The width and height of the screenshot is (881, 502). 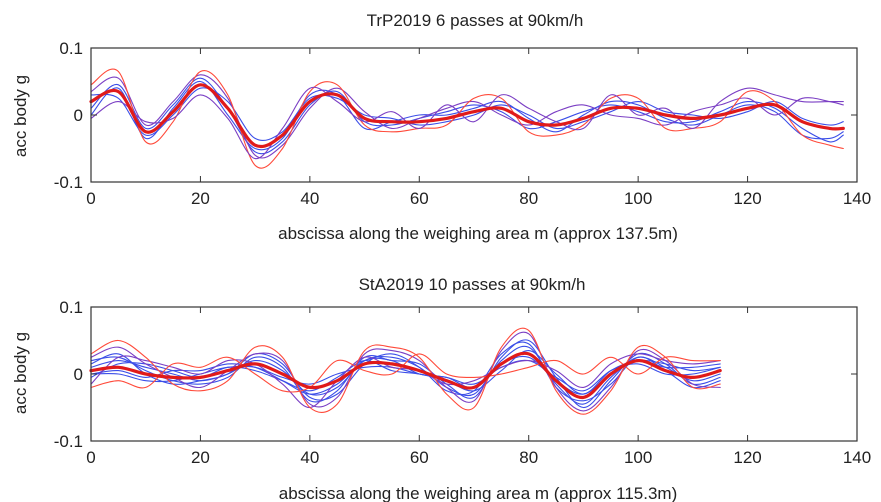 What do you see at coordinates (475, 20) in the screenshot?
I see `top-chart-title: TrP2019 6 passes at 90km/h` at bounding box center [475, 20].